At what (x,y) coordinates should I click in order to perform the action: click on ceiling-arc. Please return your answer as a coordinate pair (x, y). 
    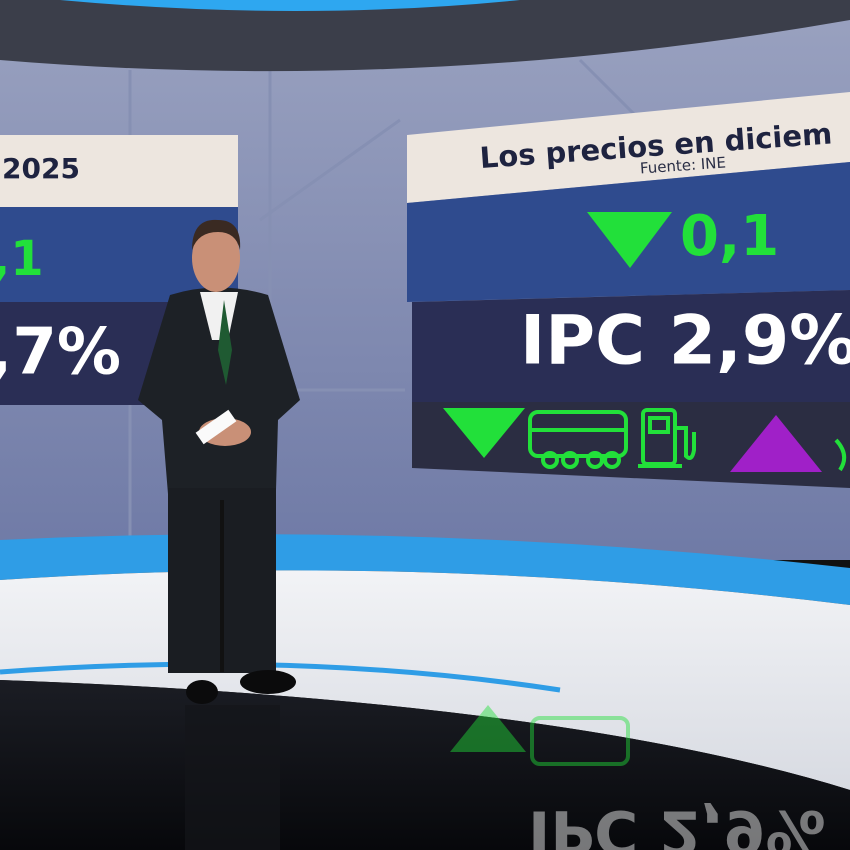
    Looking at the image, I should click on (425, 36).